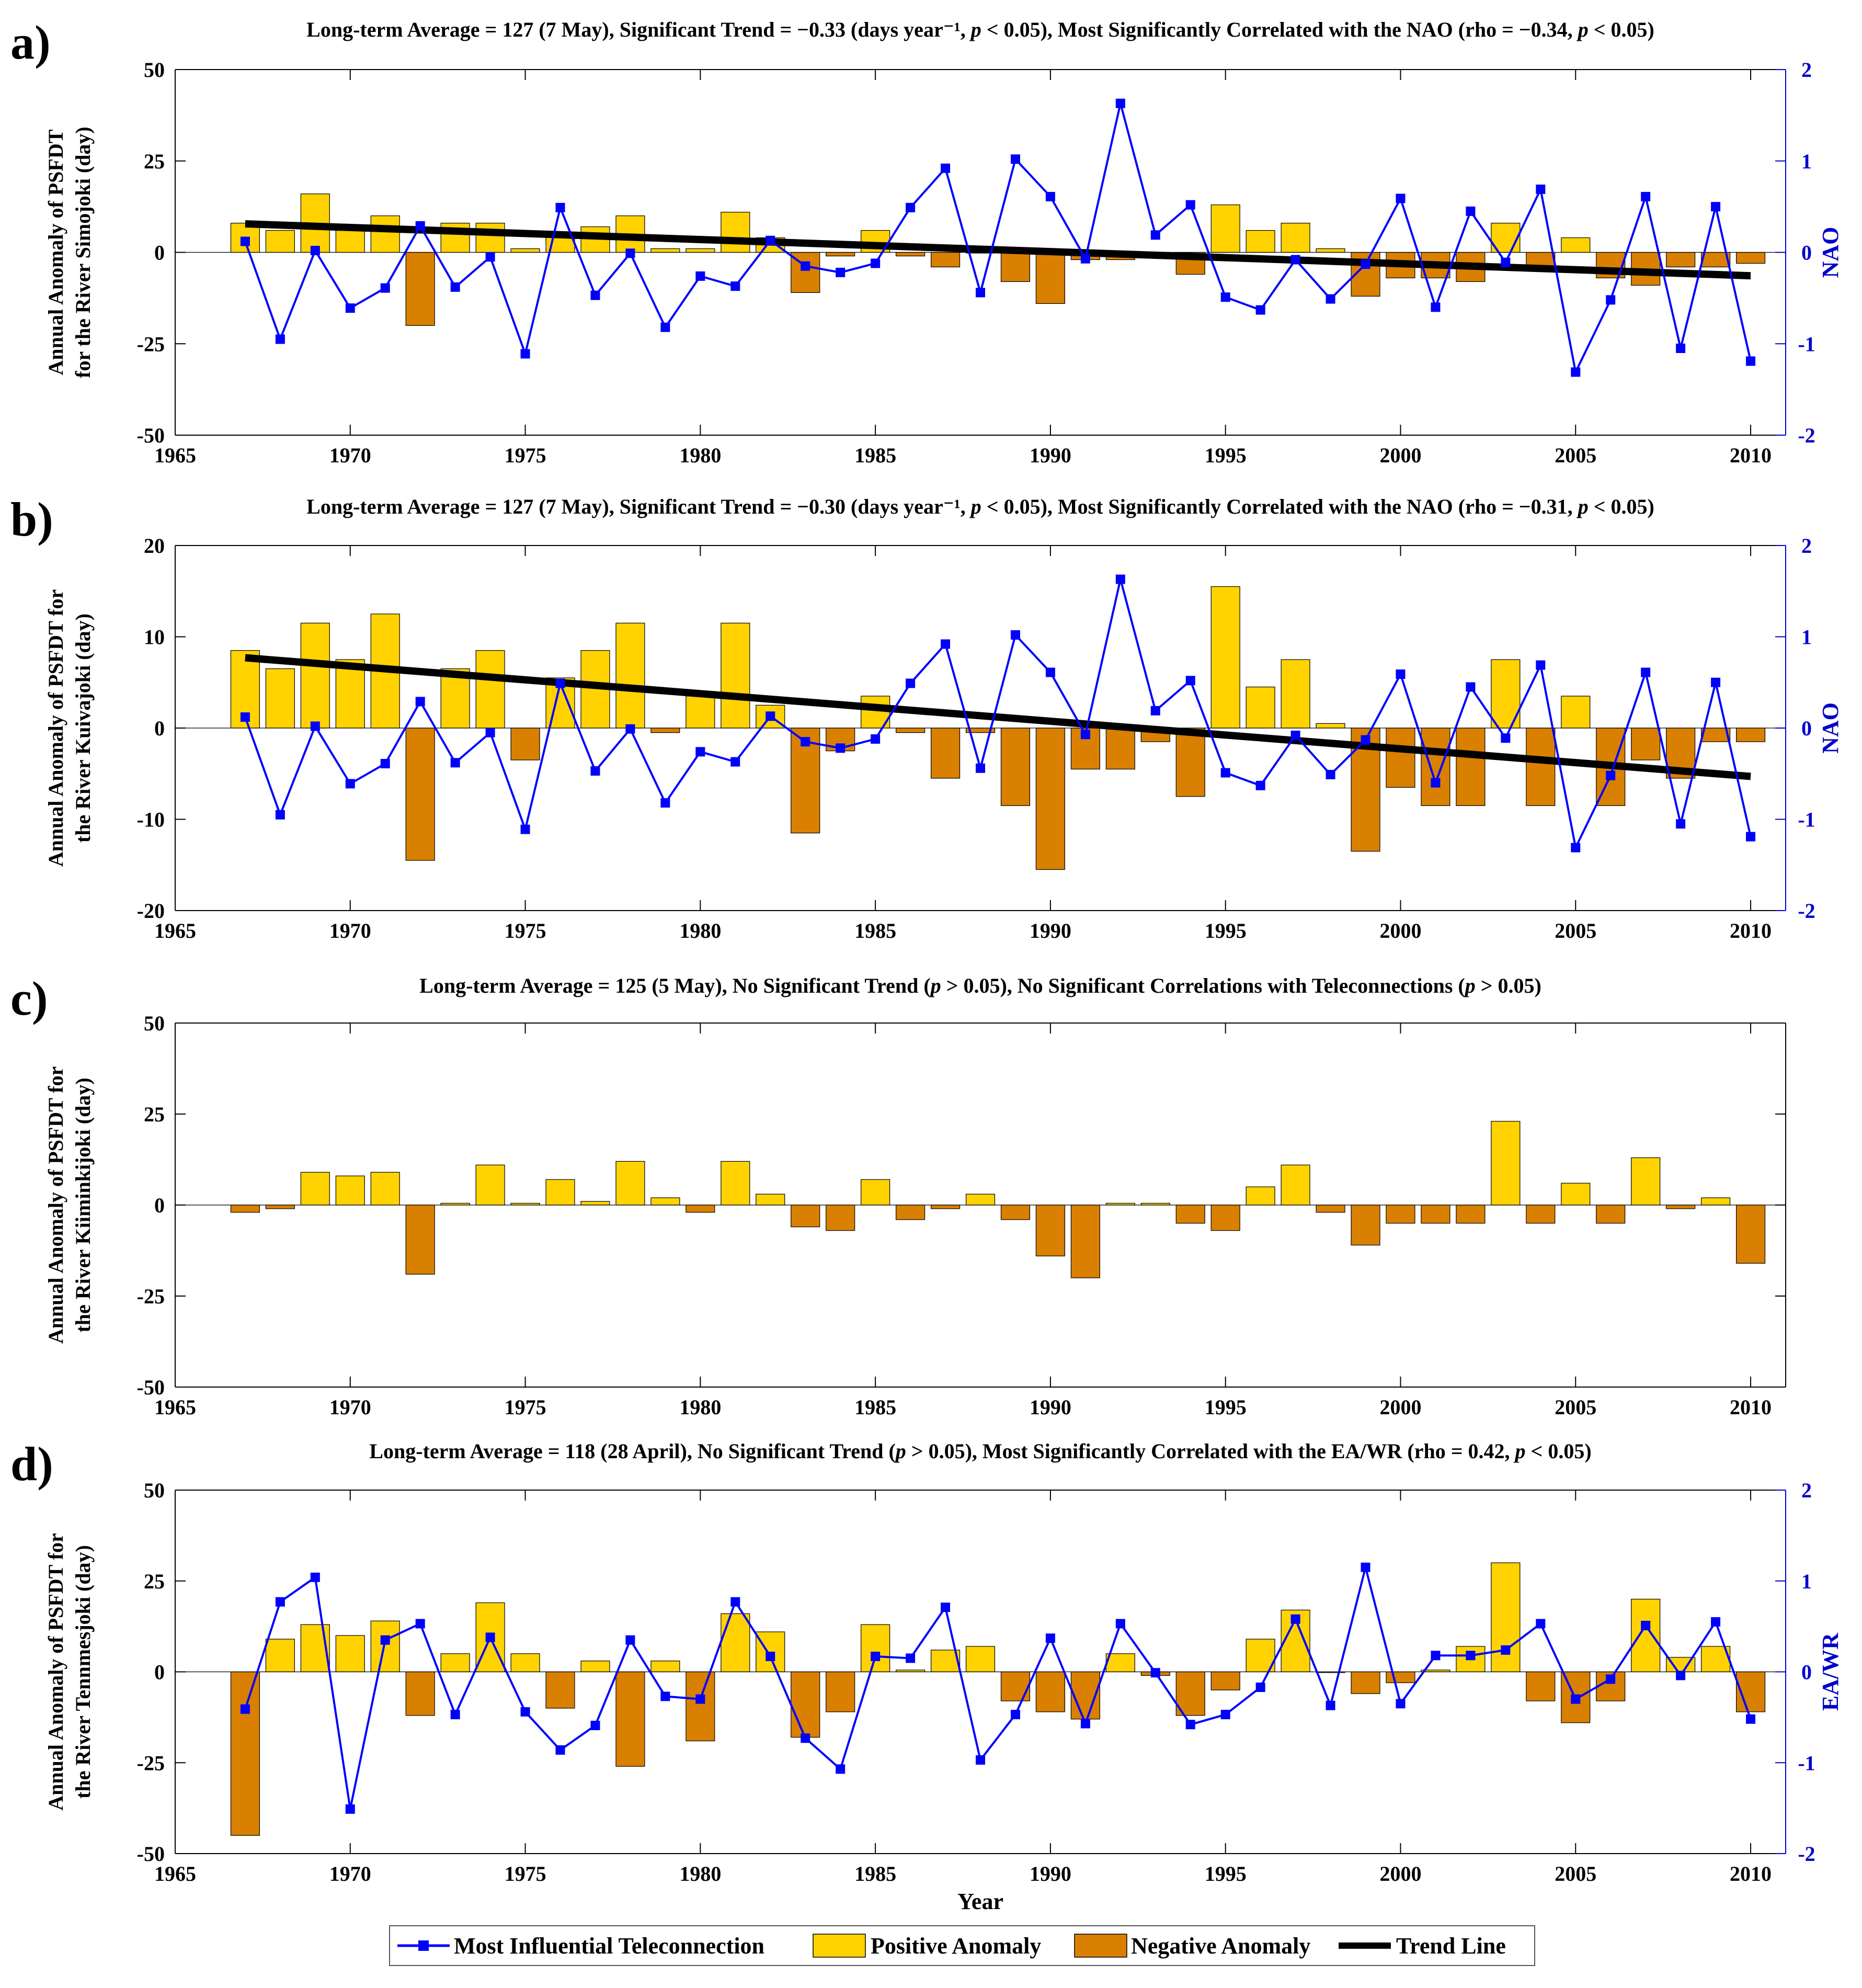 The height and width of the screenshot is (1988, 1862). Describe the element at coordinates (155, 1023) in the screenshot. I see `y-tick-label: 50` at that location.